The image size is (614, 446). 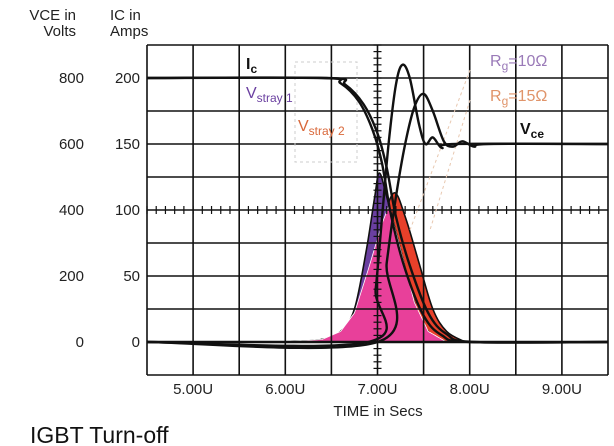 What do you see at coordinates (131, 276) in the screenshot?
I see `ic-tick-label: 50` at bounding box center [131, 276].